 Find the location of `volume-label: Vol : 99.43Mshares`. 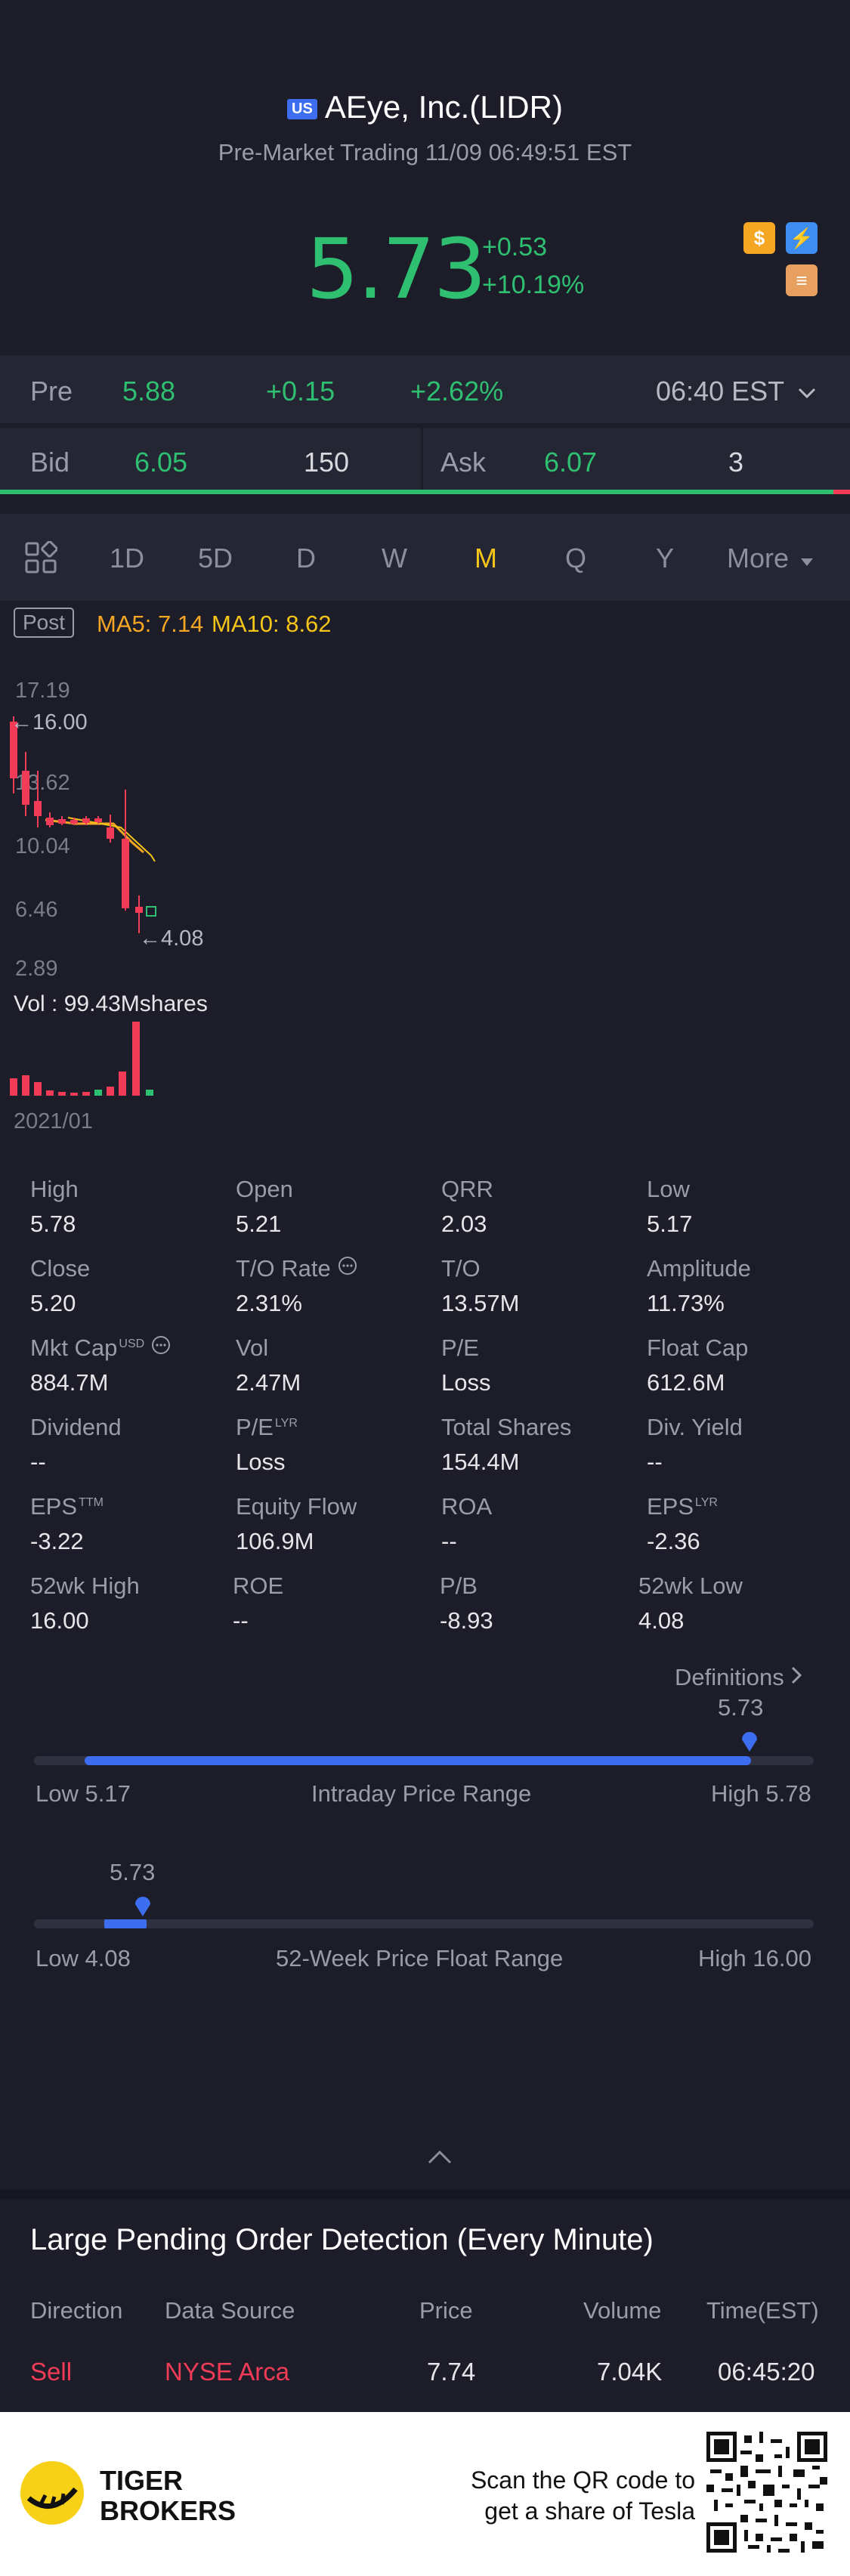

volume-label: Vol : 99.43Mshares is located at coordinates (111, 1003).